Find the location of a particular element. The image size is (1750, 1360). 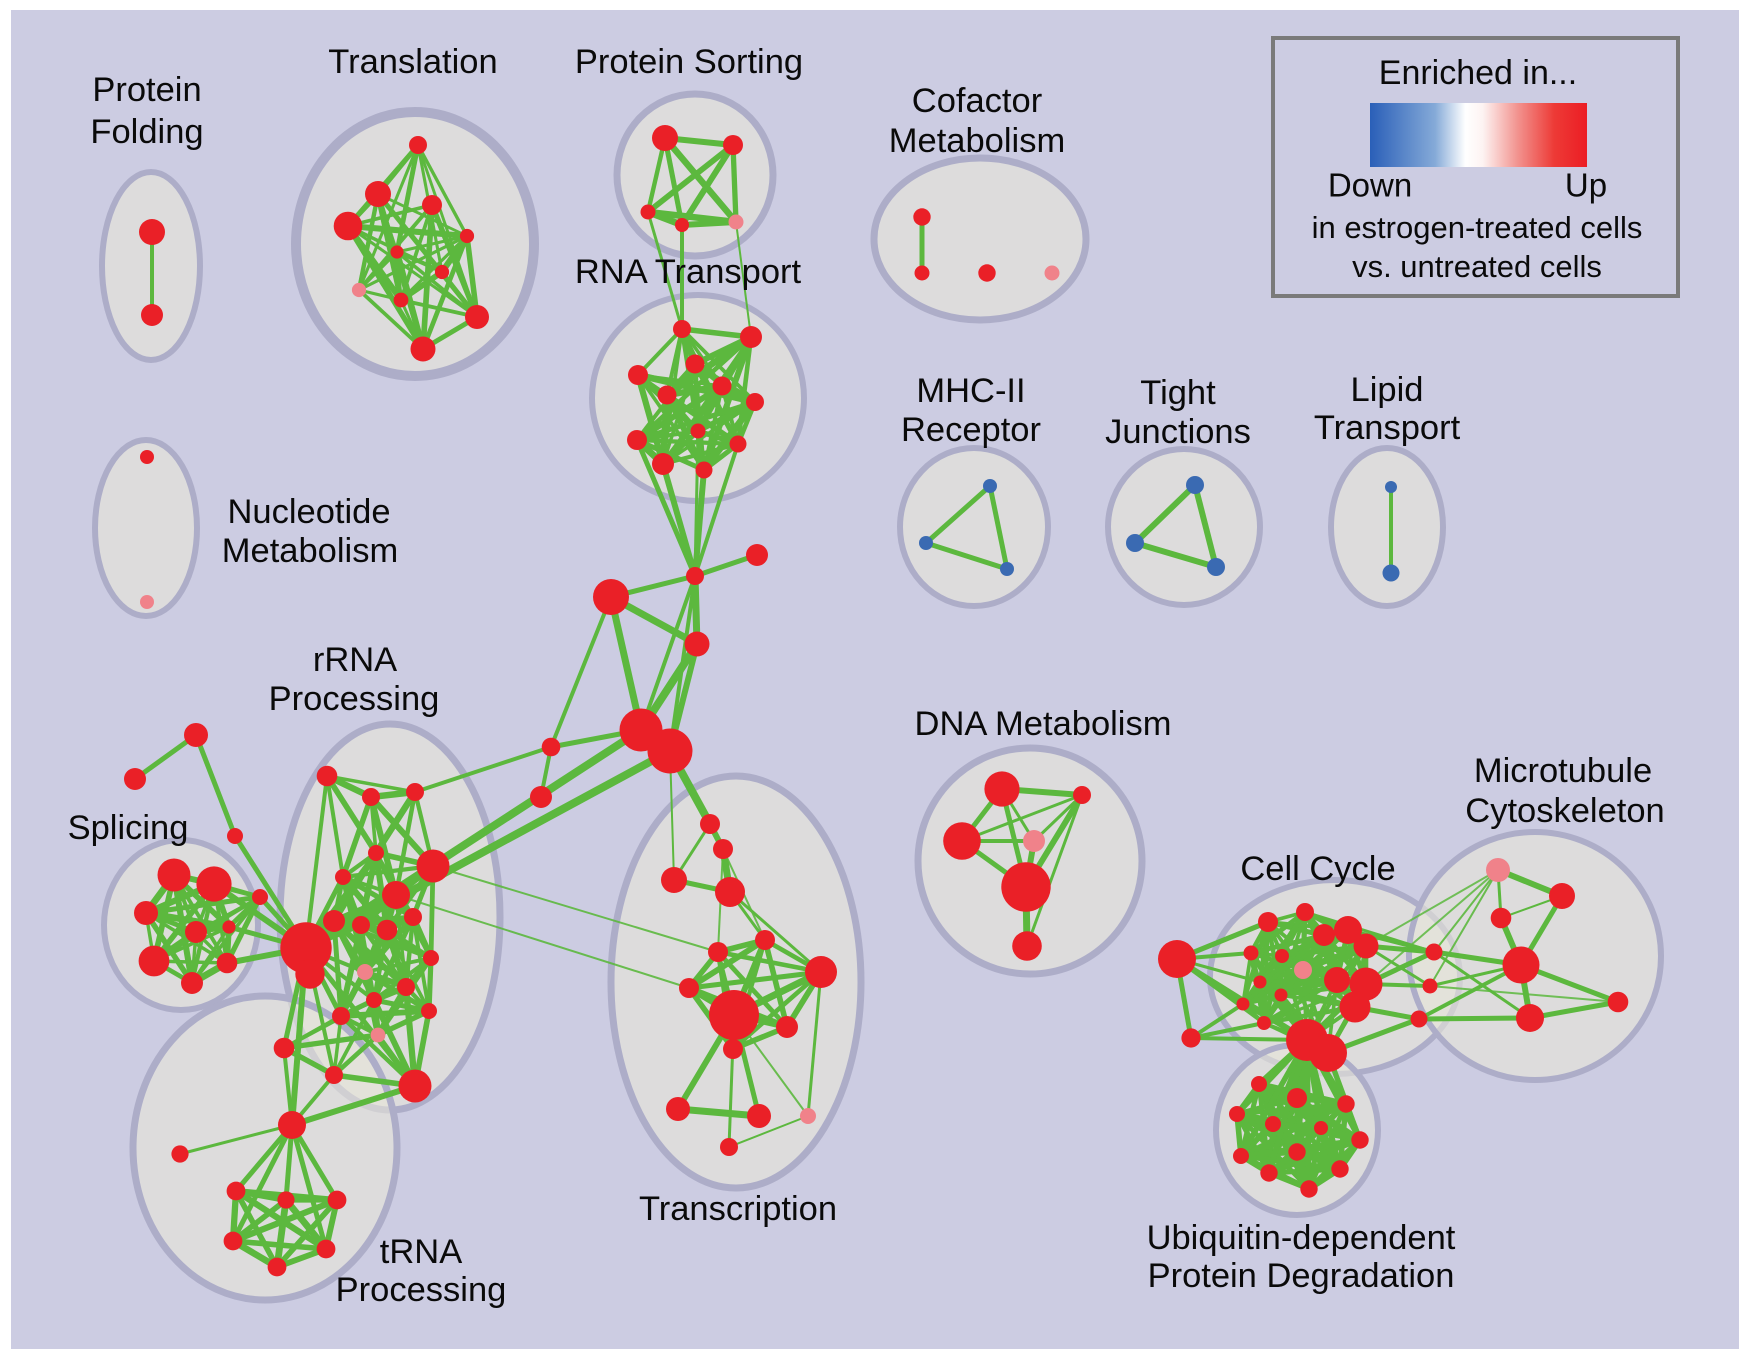

svg-text: Protein Degradation is located at coordinates (1301, 1276).